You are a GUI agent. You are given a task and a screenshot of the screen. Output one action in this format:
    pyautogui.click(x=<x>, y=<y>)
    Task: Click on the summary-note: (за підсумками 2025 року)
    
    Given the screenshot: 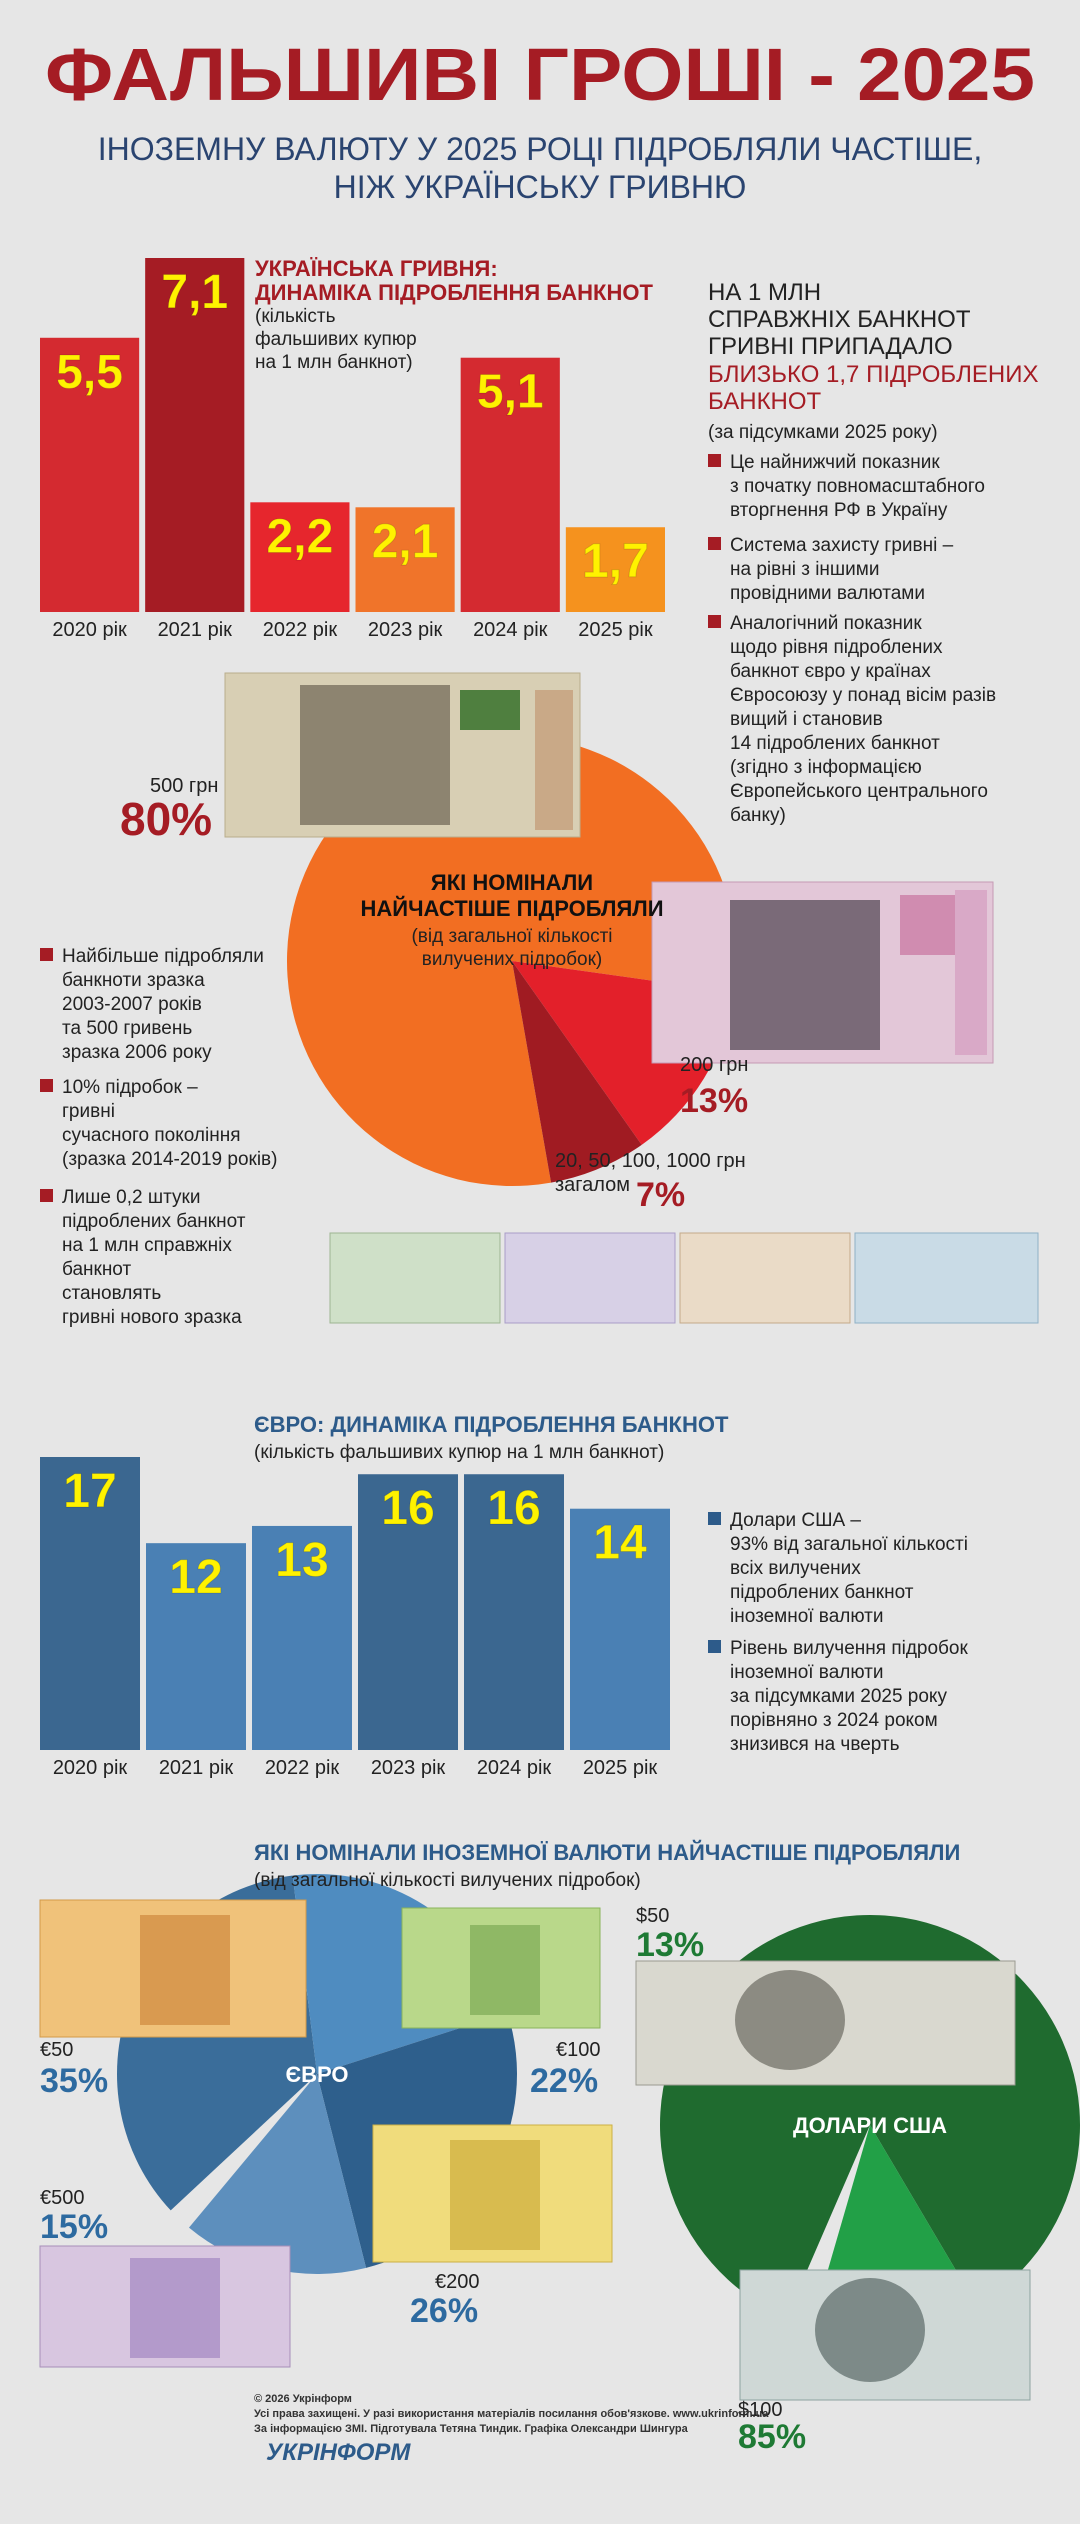 What is the action you would take?
    pyautogui.click(x=823, y=432)
    